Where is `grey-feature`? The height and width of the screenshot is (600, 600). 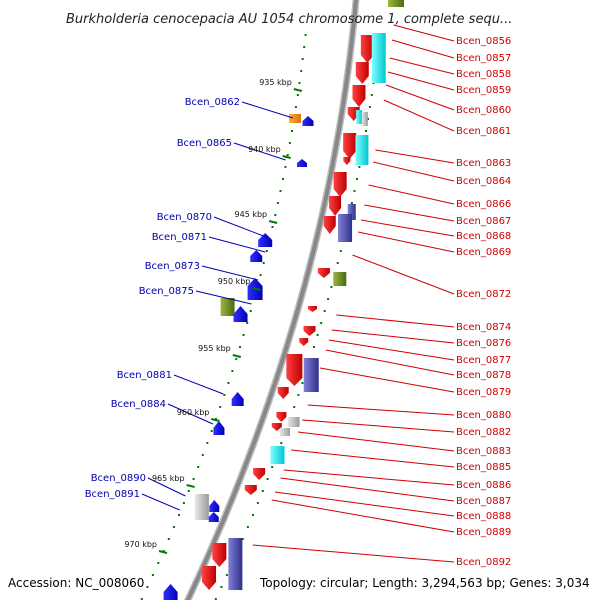
grey-feature is located at coordinates (284, 432).